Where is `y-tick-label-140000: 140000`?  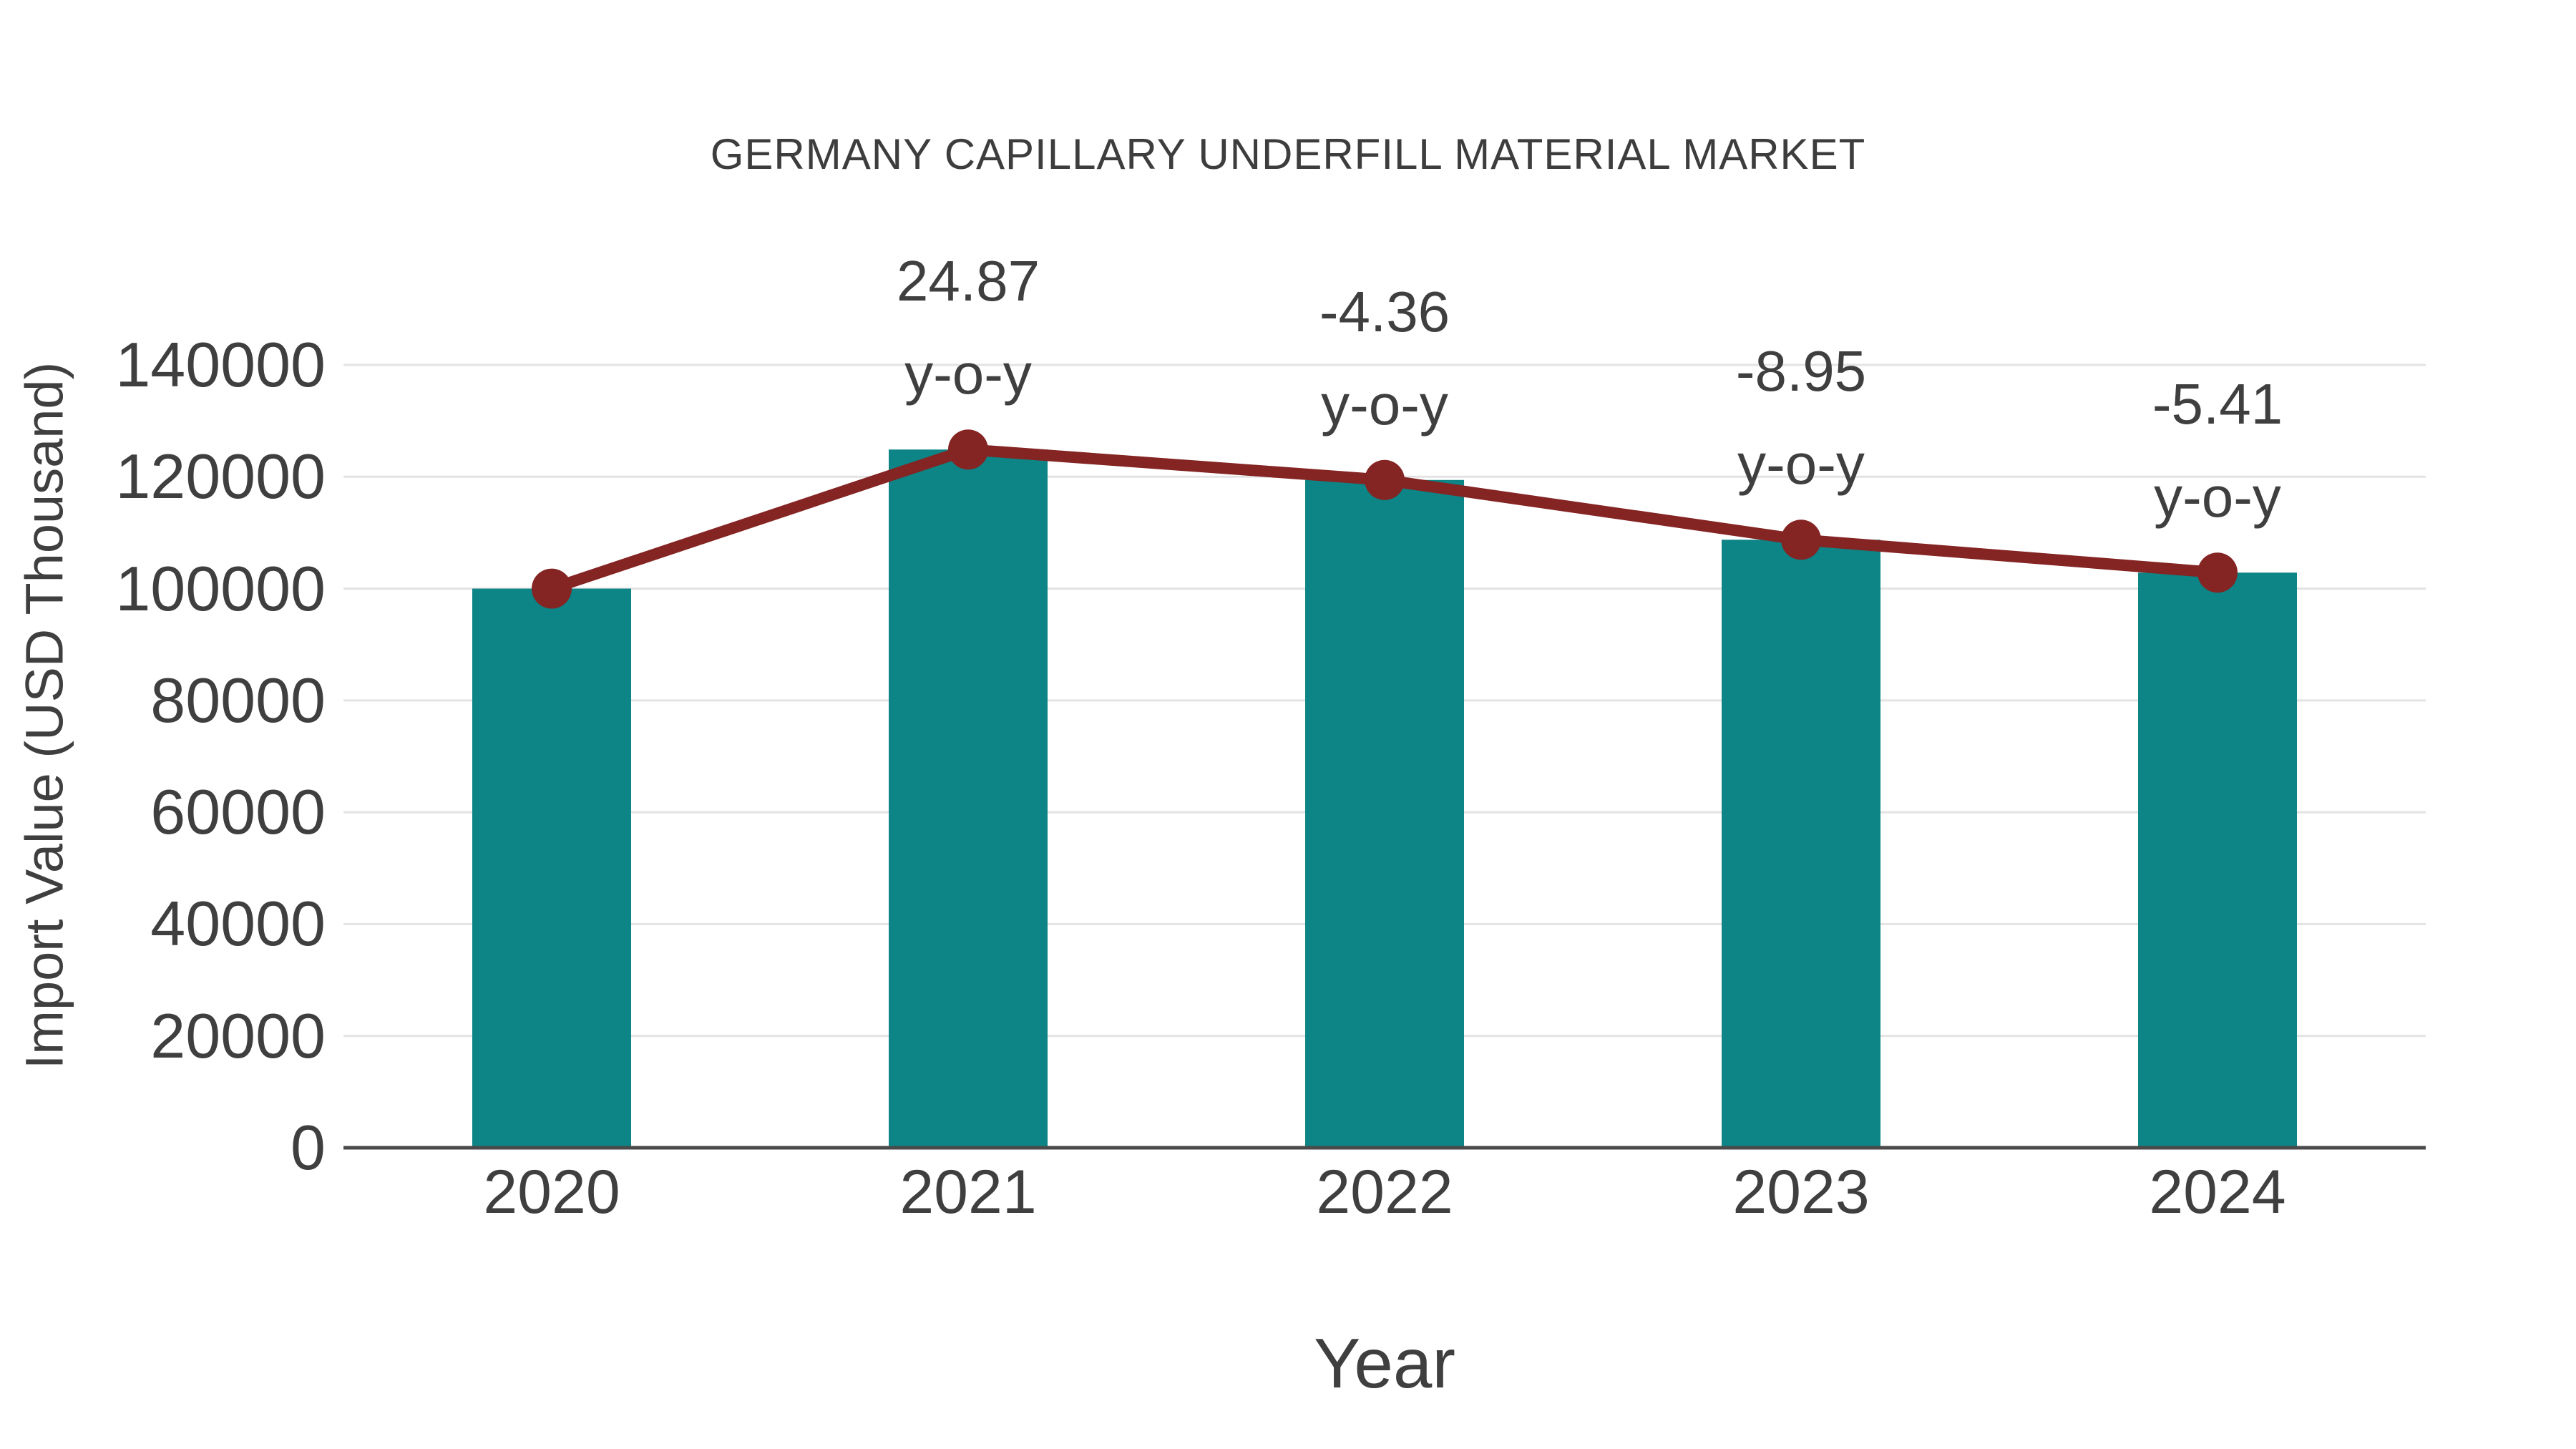 y-tick-label-140000: 140000 is located at coordinates (220, 364).